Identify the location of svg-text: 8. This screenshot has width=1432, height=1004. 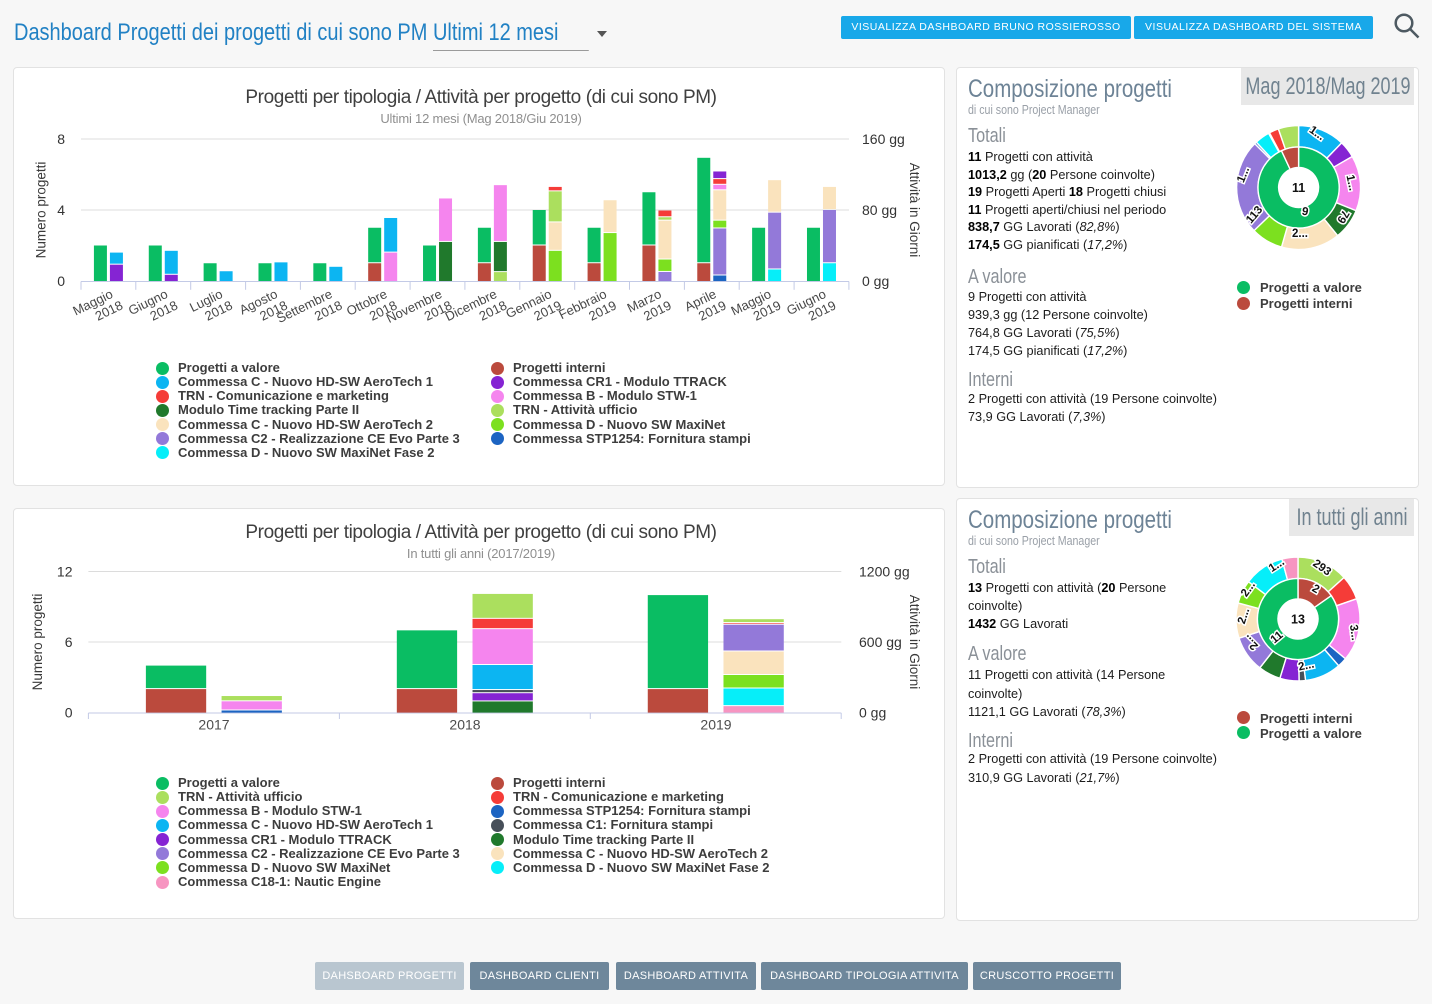
(61, 139).